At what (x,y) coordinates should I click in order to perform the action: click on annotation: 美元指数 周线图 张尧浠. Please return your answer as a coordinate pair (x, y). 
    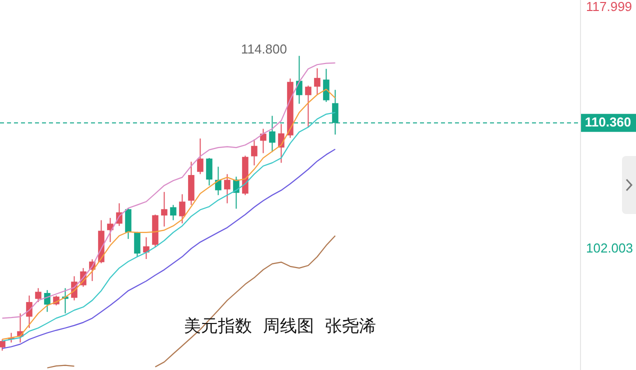
    Looking at the image, I should click on (280, 326).